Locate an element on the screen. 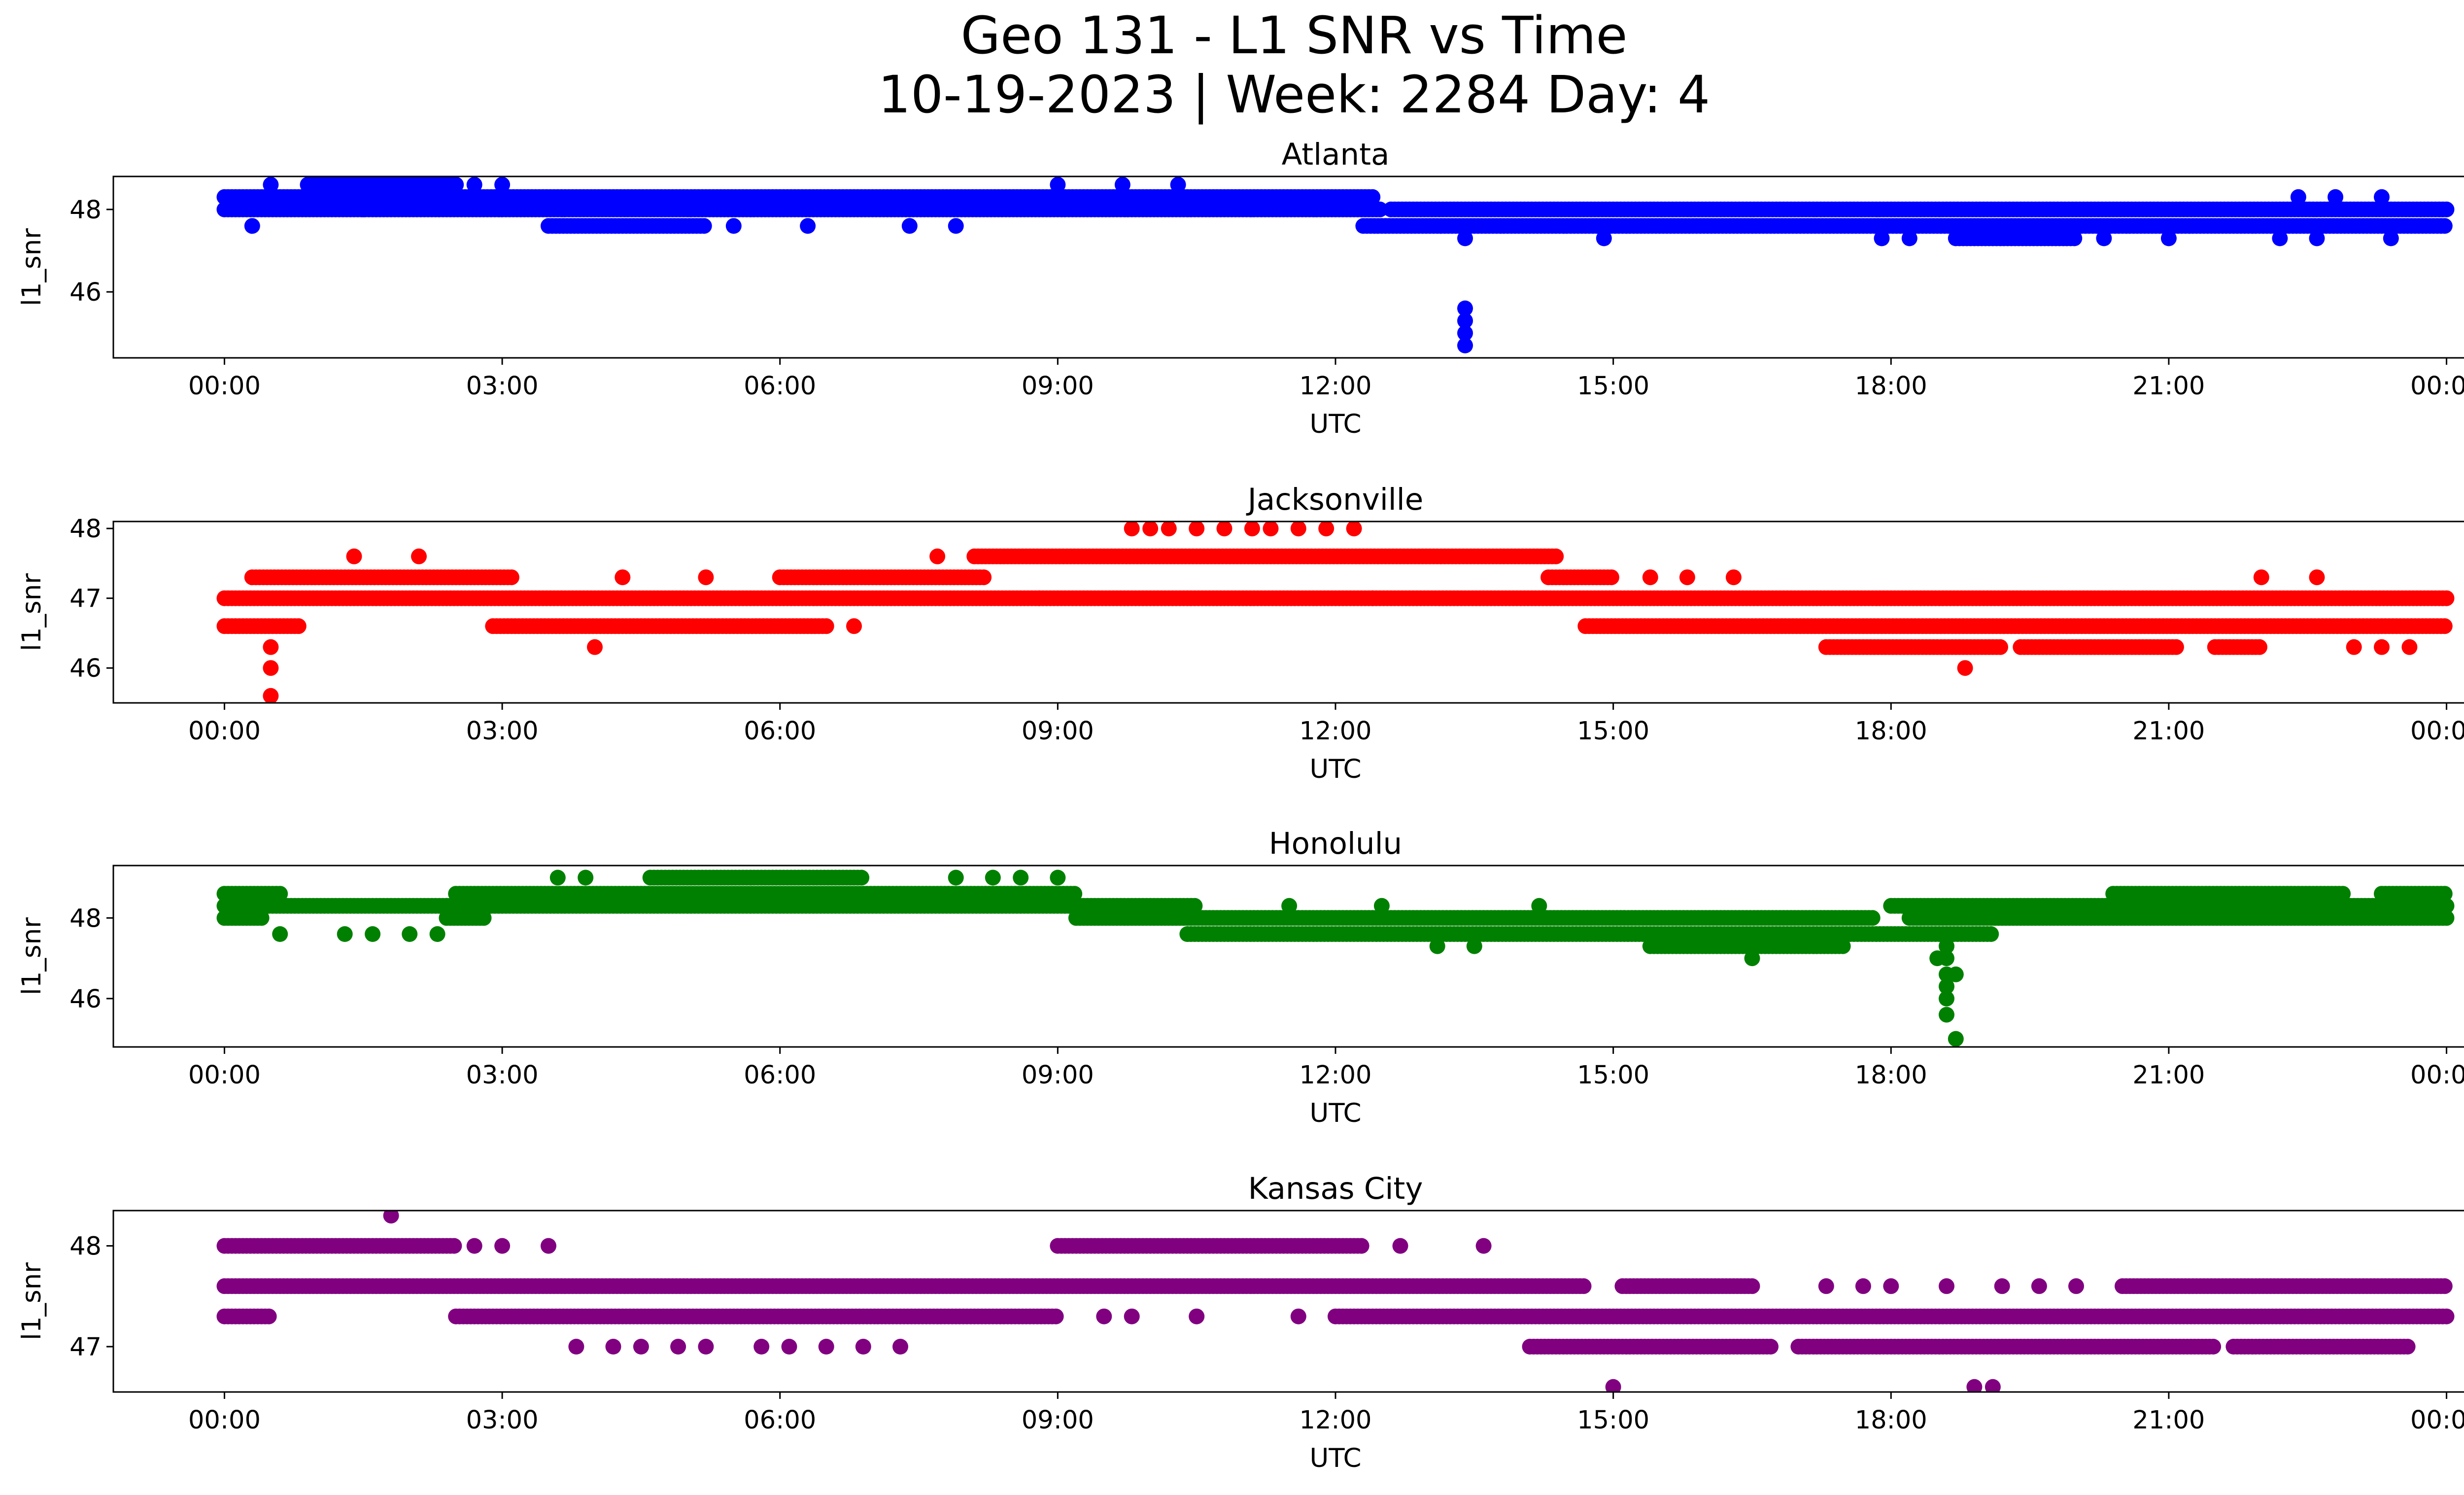 This screenshot has width=2464, height=1495. y-tick-label: 46 is located at coordinates (85, 999).